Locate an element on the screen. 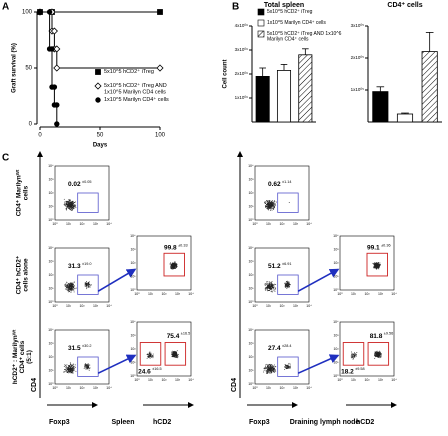 This screenshot has height=436, width=448. legend-label: 1x10^5 Marilyn CD4⁺ cells is located at coordinates (296, 23).